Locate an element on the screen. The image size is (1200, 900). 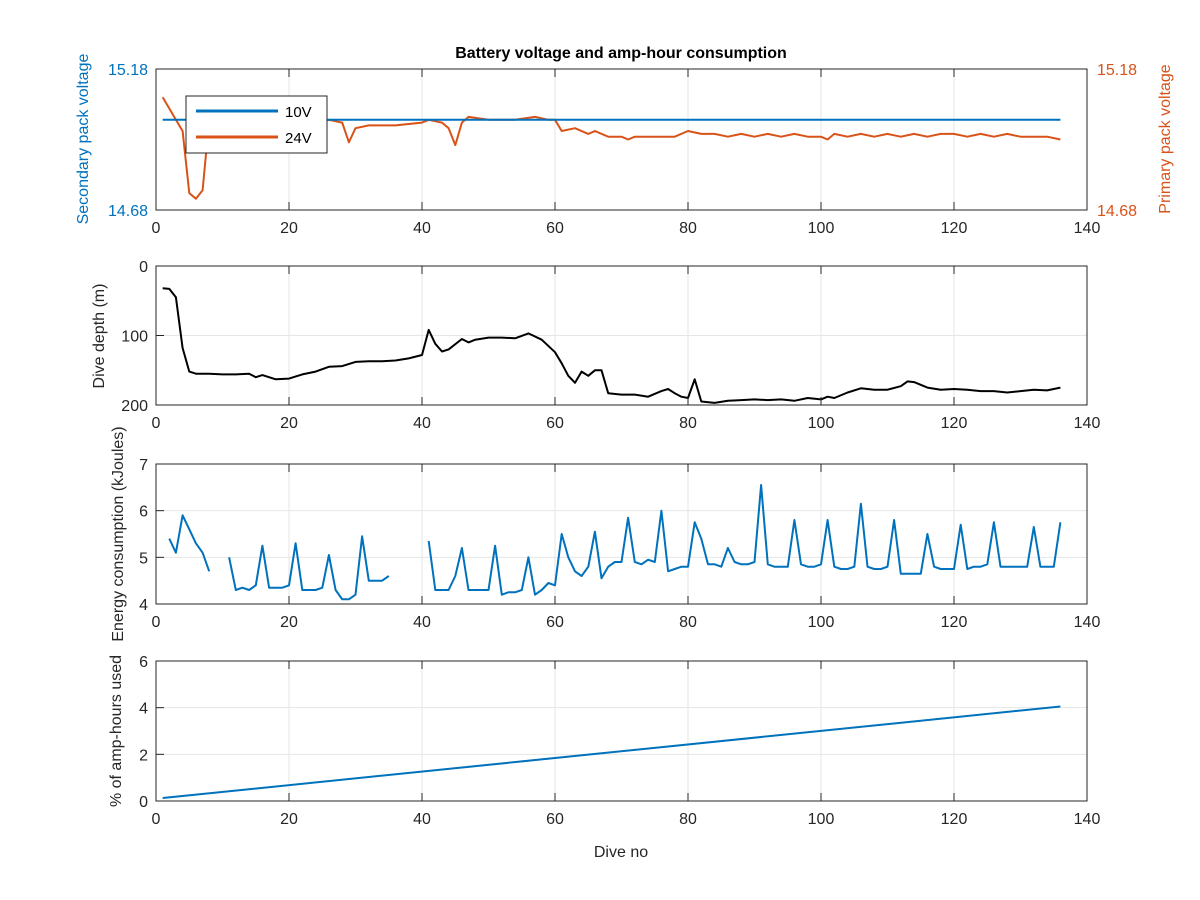
depth-line is located at coordinates (611, 345).